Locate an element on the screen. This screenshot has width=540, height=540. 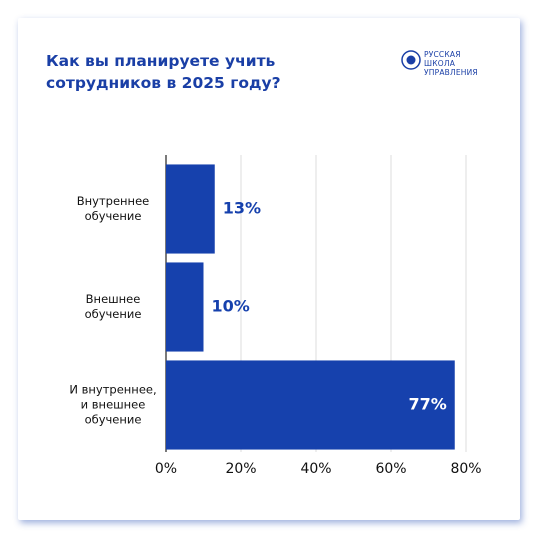
x-tick-label: 20% is located at coordinates (240, 469).